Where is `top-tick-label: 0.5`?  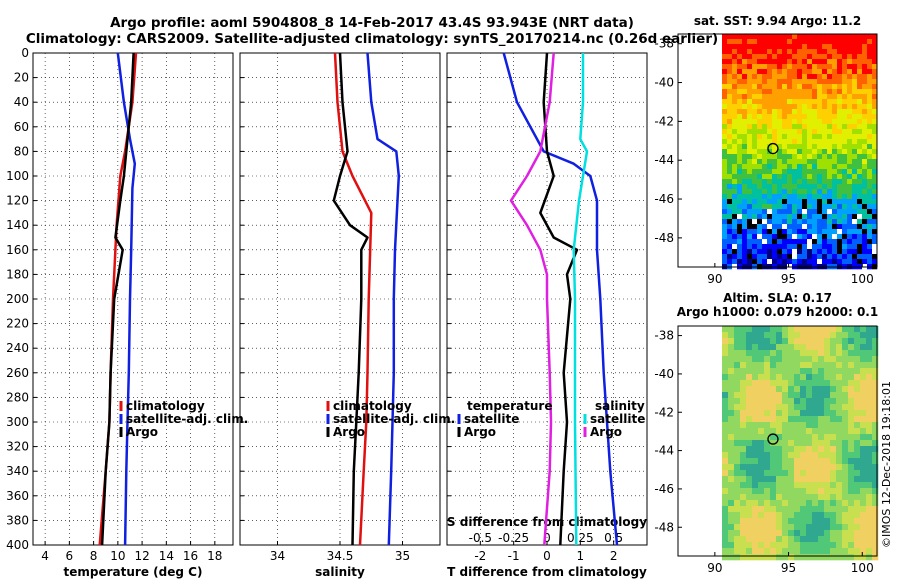
top-tick-label: 0.5 is located at coordinates (613, 538).